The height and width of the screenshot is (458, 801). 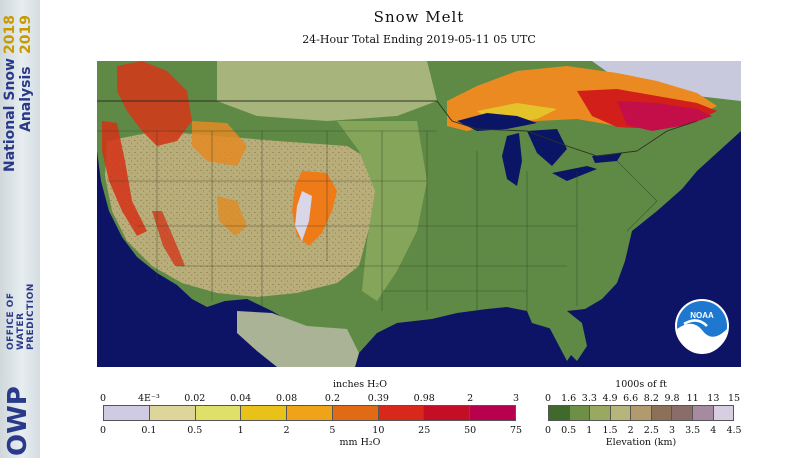 I want to click on owp-subtitle-office-of: OFFICE OF, so click(x=11, y=321).